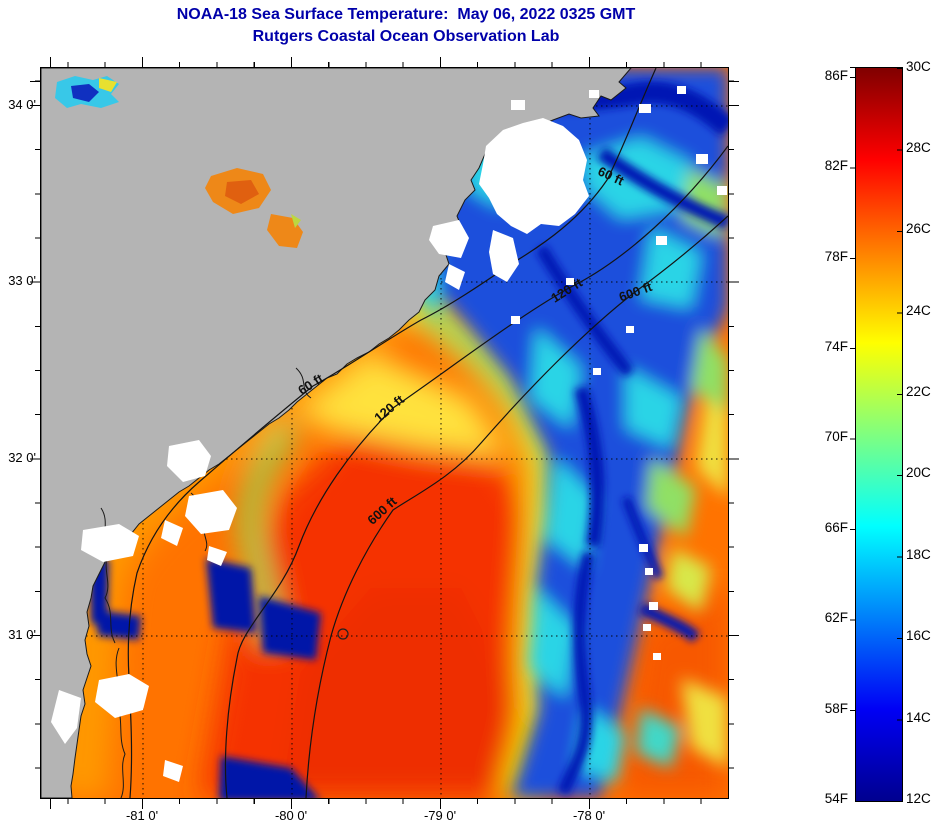  Describe the element at coordinates (918, 635) in the screenshot. I see `cb-label-16c: 16C` at that location.